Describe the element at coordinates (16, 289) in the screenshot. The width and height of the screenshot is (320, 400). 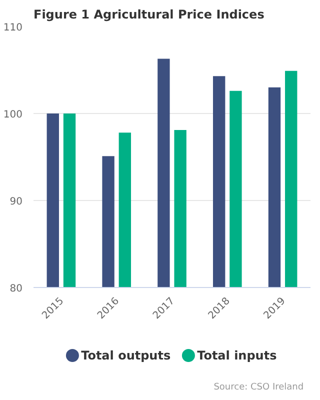
I see `y-tick-label: 80` at that location.